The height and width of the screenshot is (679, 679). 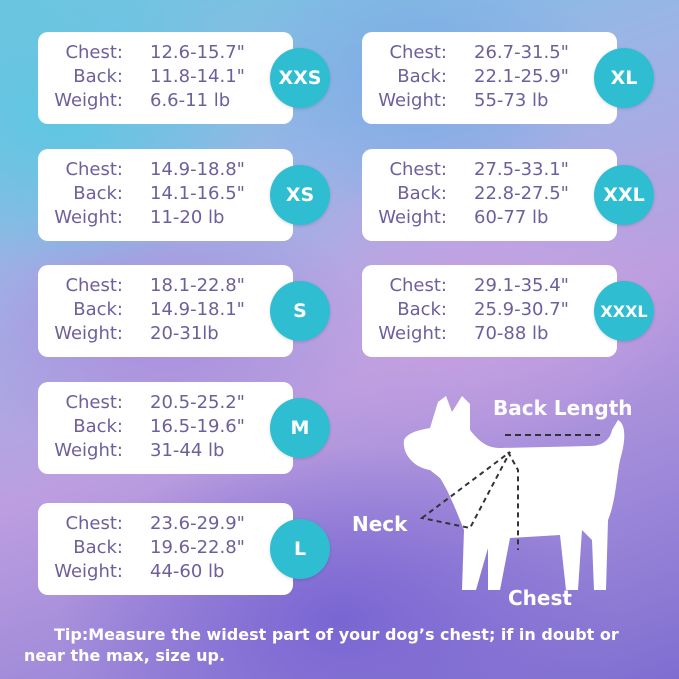 I want to click on back-value: 14.1-16.5", so click(x=197, y=193).